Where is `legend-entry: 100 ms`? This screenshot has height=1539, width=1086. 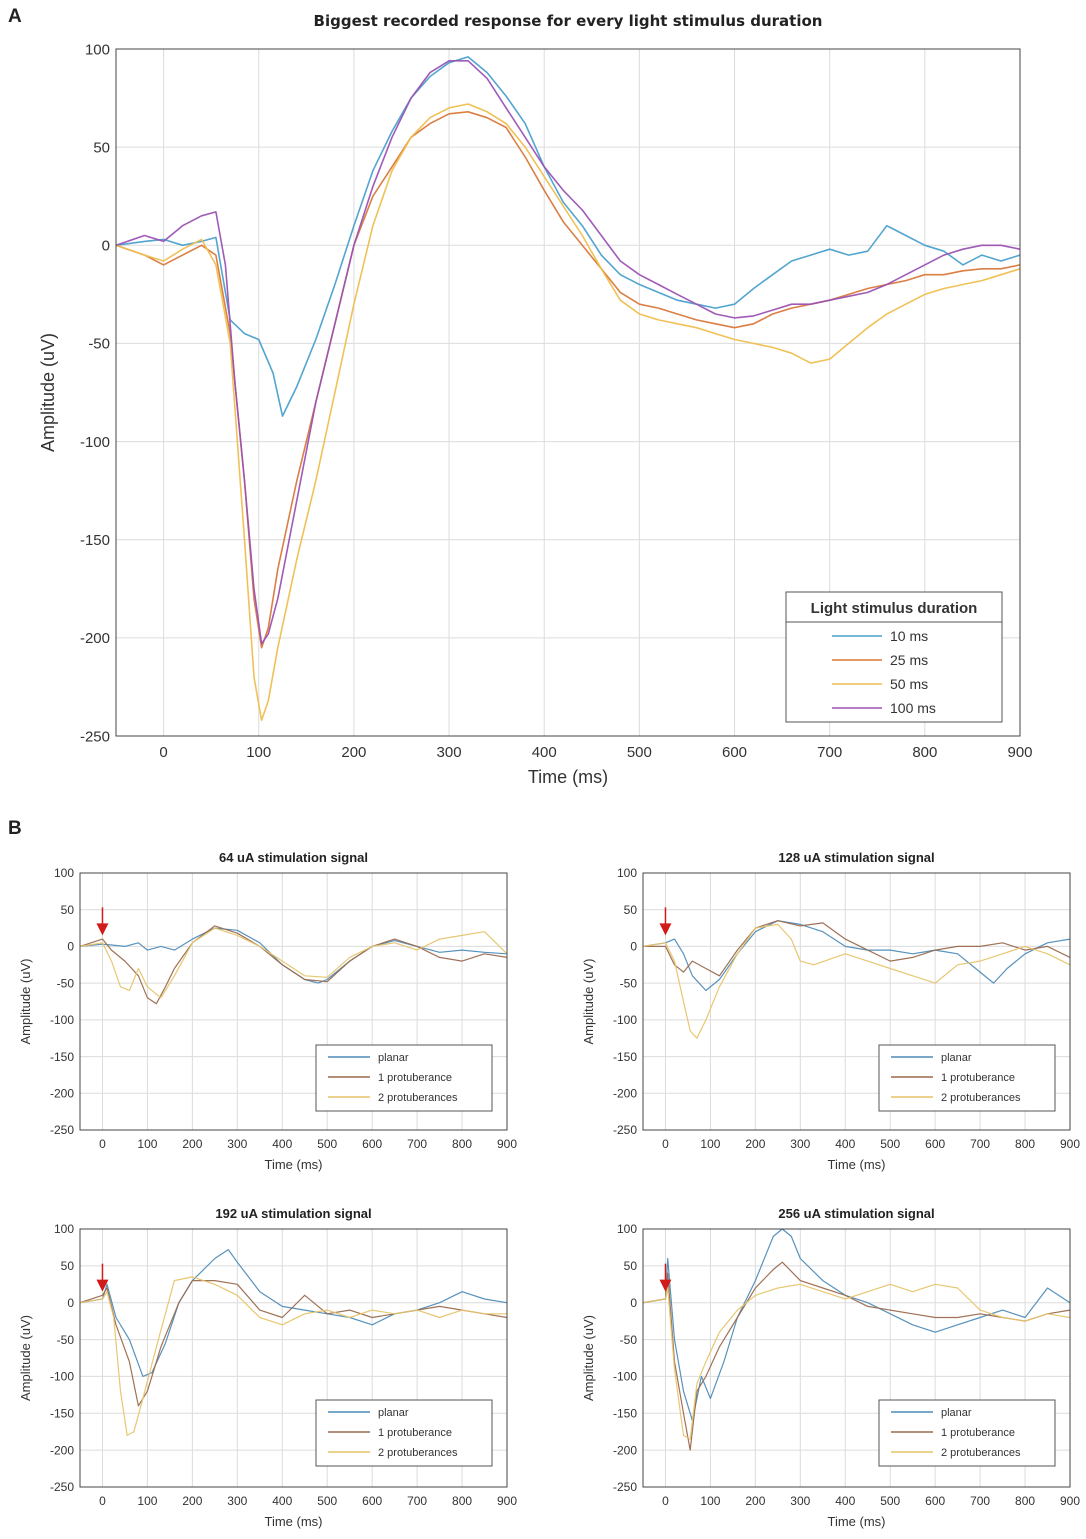 legend-entry: 100 ms is located at coordinates (913, 708).